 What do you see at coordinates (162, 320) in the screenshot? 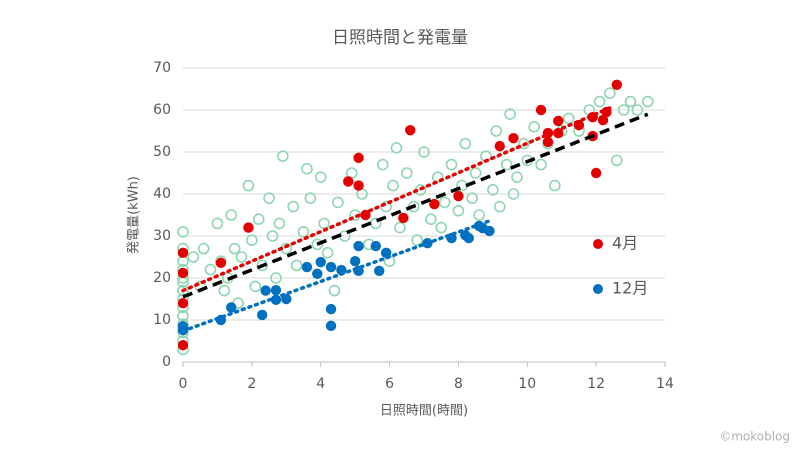
I see `y-tick-label: 10` at bounding box center [162, 320].